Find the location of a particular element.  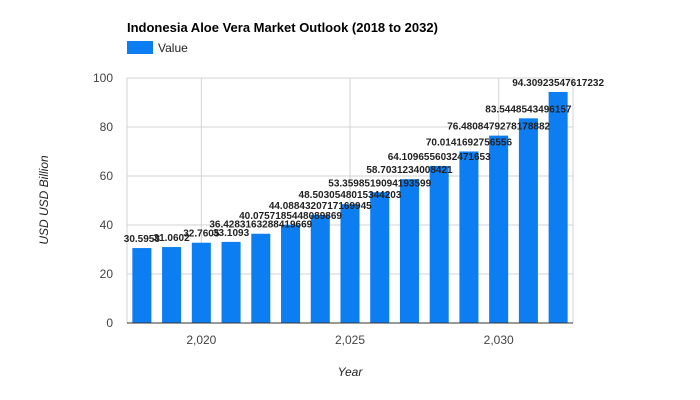

data-label-2032: 94.30923547617232 is located at coordinates (558, 83).